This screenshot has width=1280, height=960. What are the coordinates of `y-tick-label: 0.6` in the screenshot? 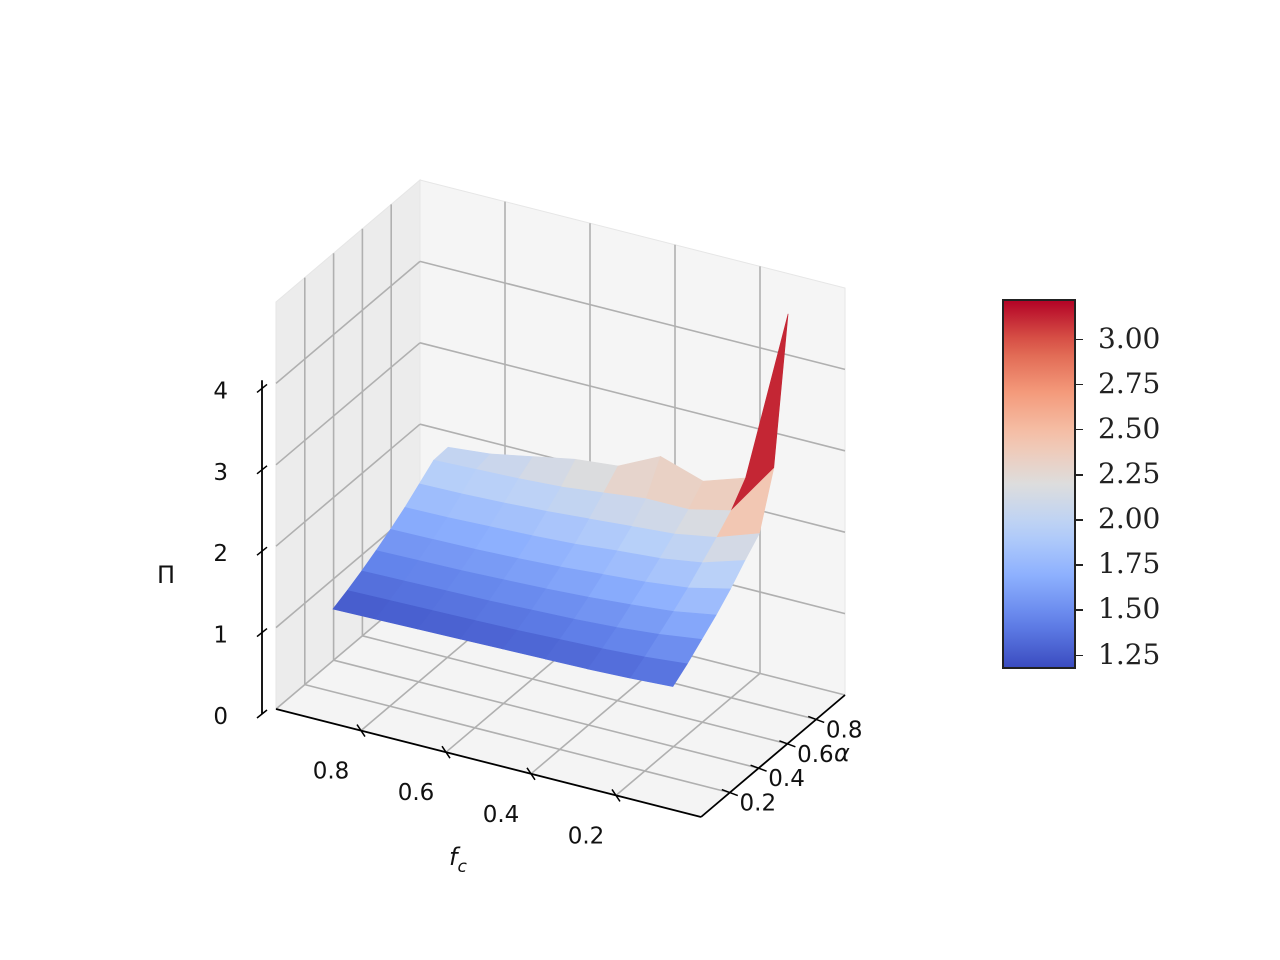 It's located at (815, 755).